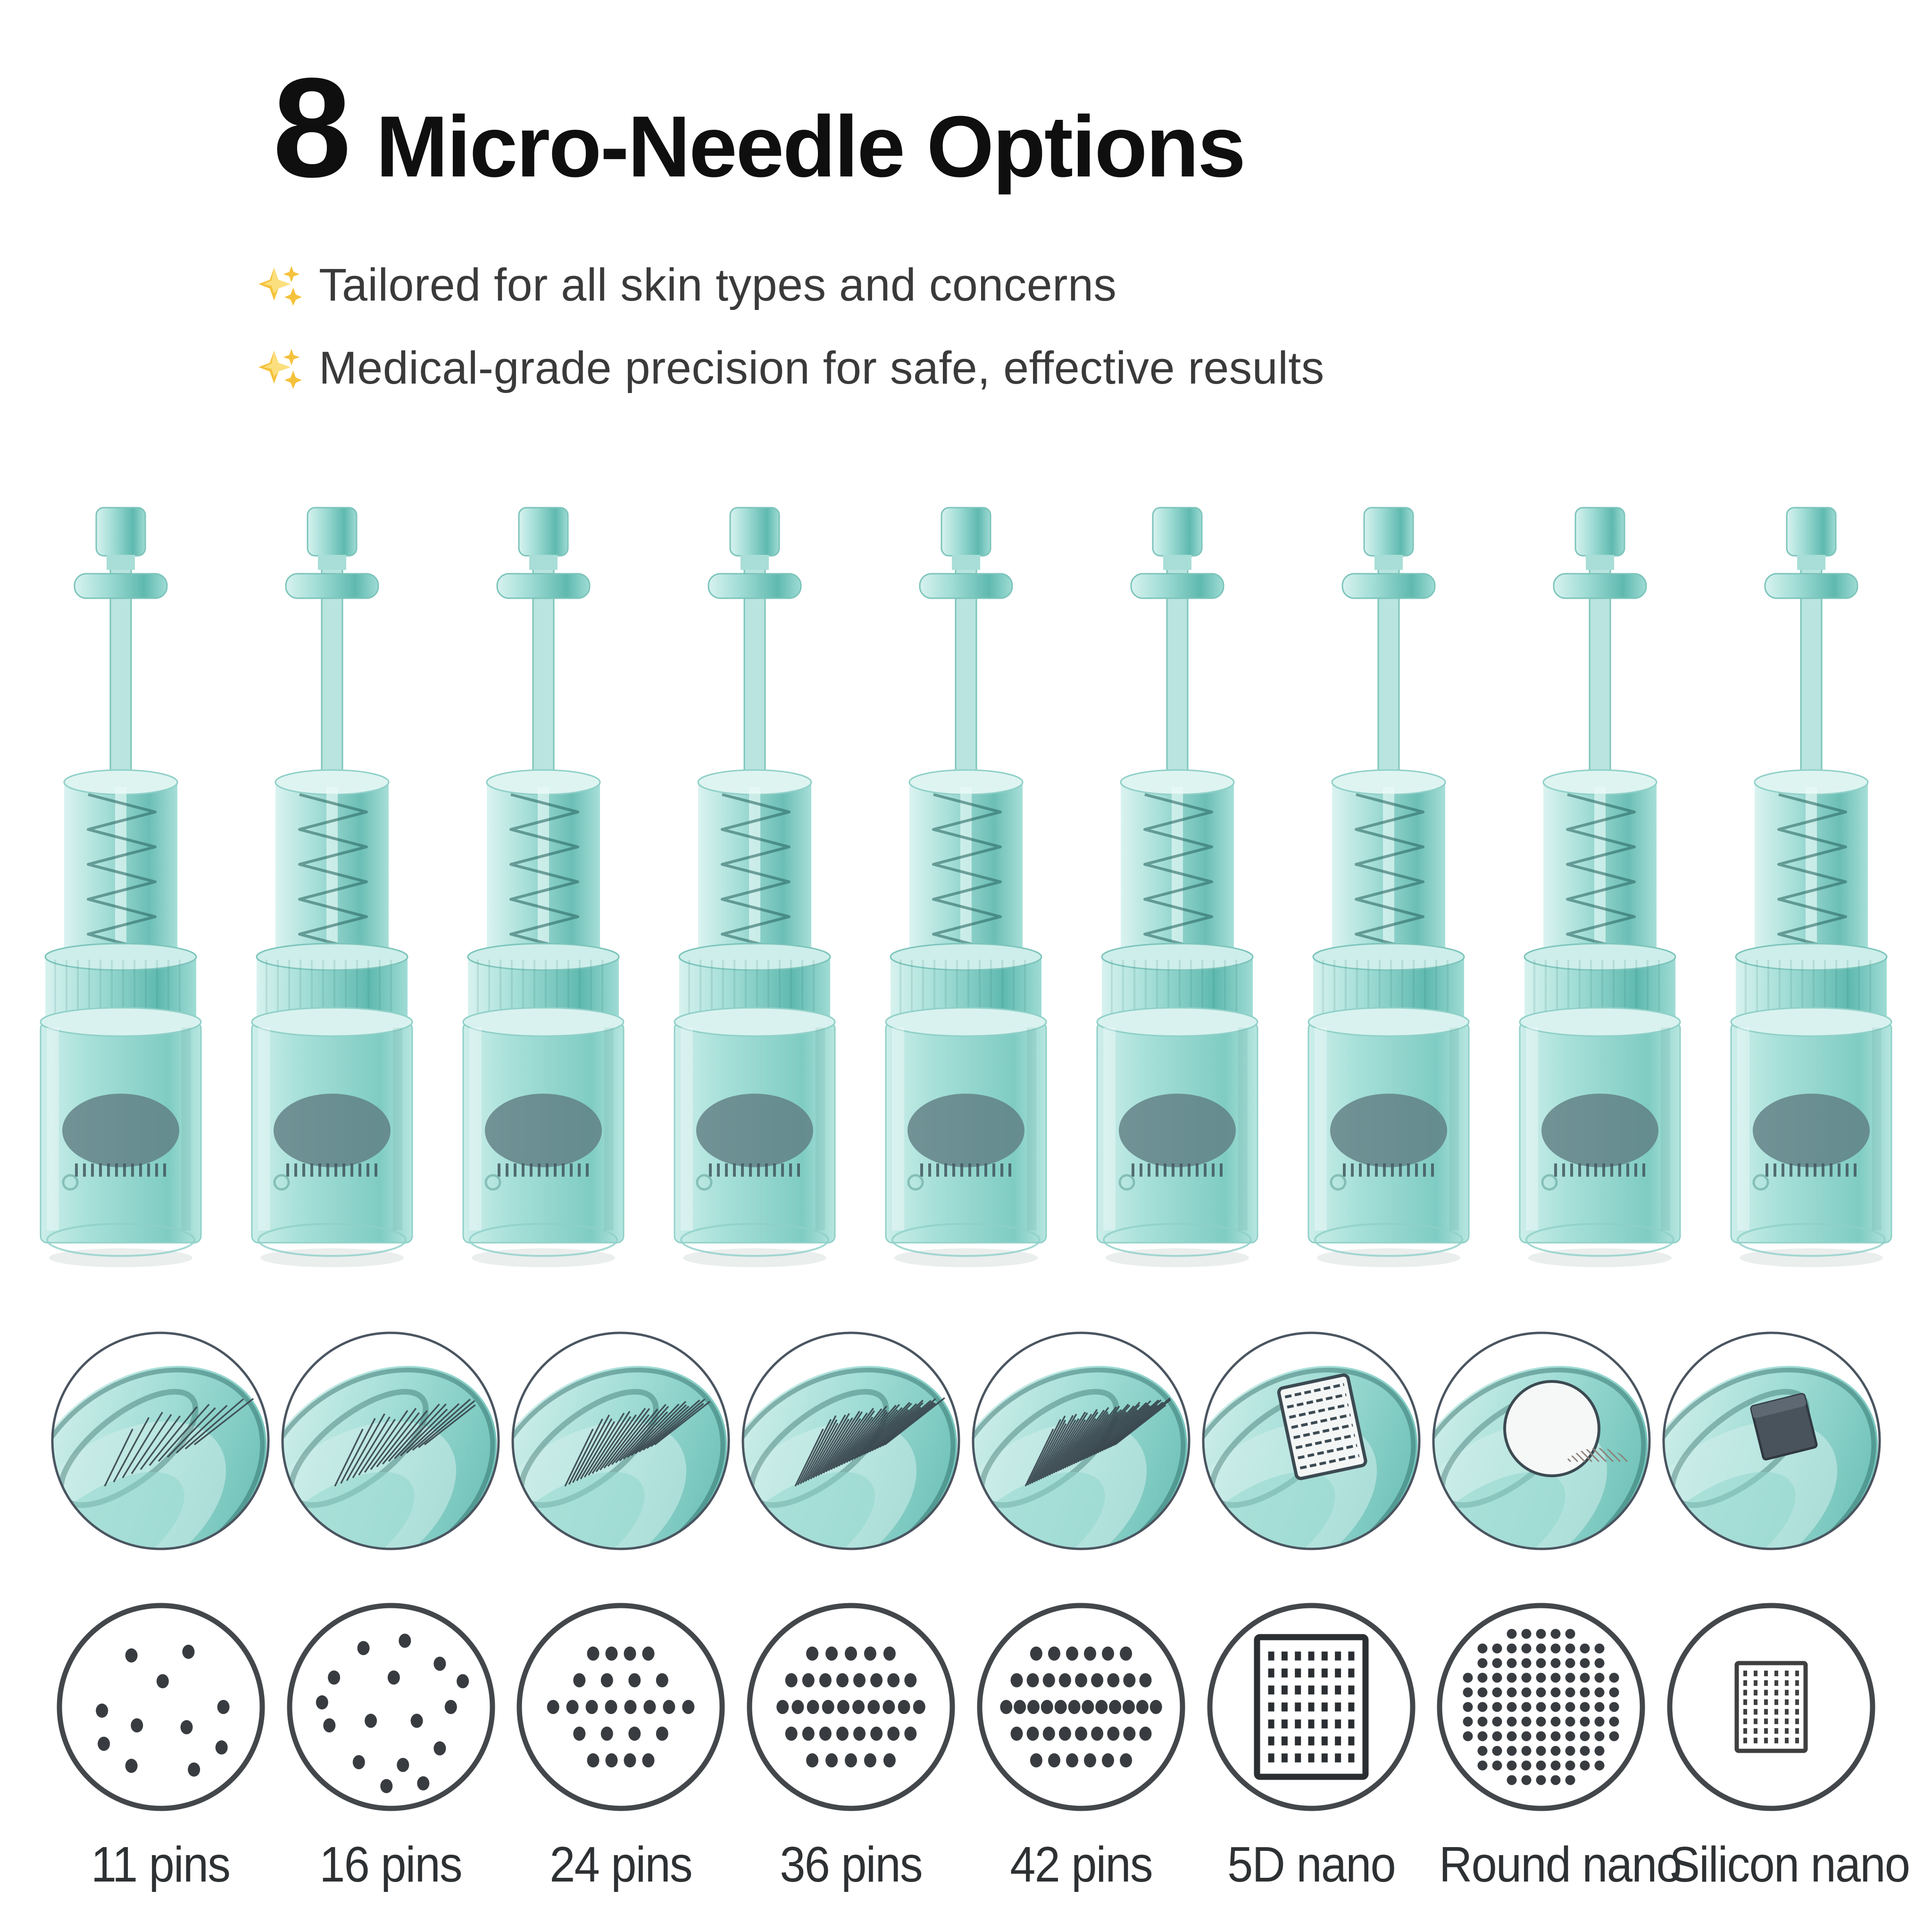 The height and width of the screenshot is (1924, 1932). I want to click on page-title: 8 Micro-Needle Options, so click(759, 128).